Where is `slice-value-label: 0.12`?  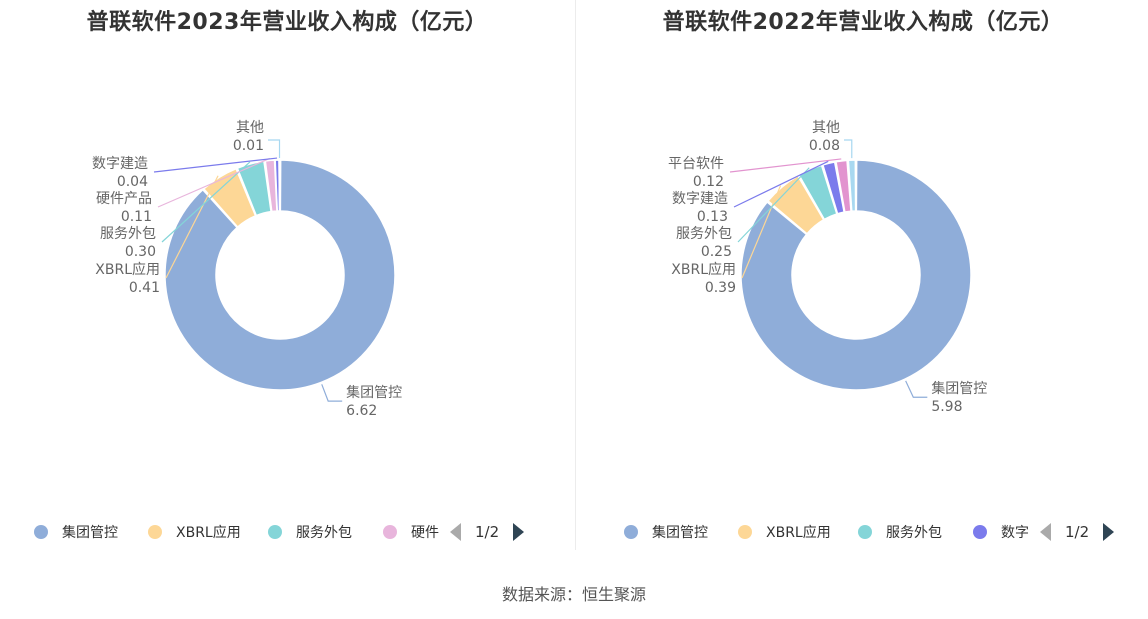
slice-value-label: 0.12 is located at coordinates (708, 182).